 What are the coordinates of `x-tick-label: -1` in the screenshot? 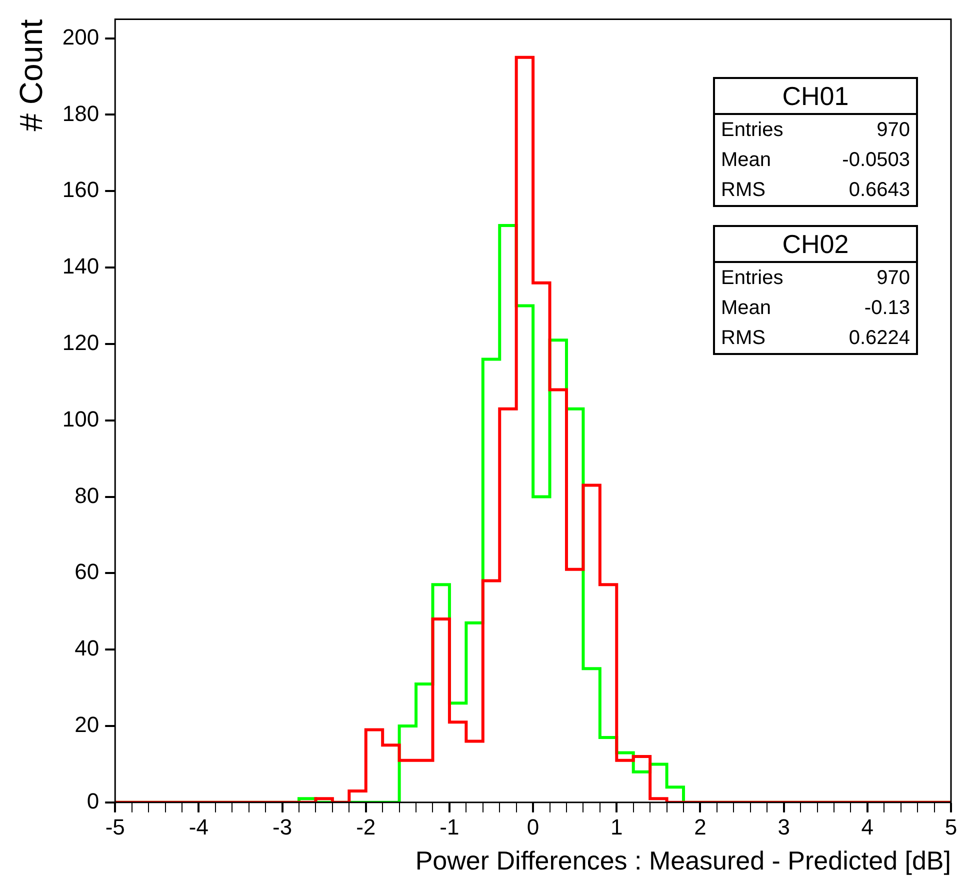 It's located at (450, 827).